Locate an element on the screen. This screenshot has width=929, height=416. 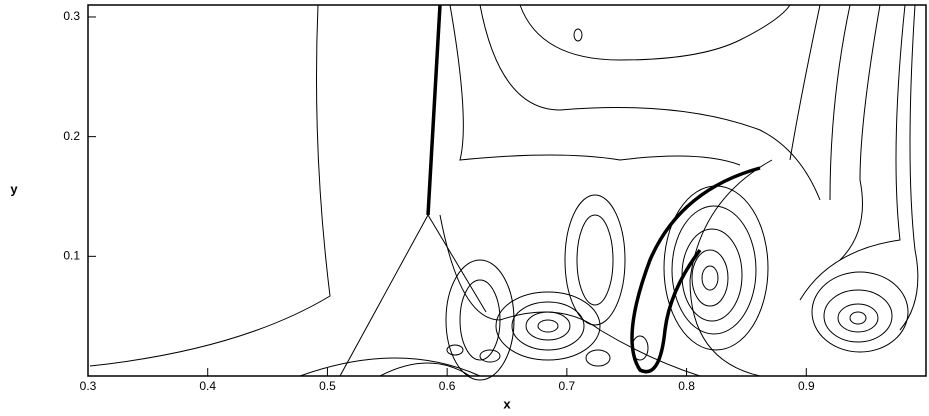
y-tick-label: 0.2 is located at coordinates (71, 136).